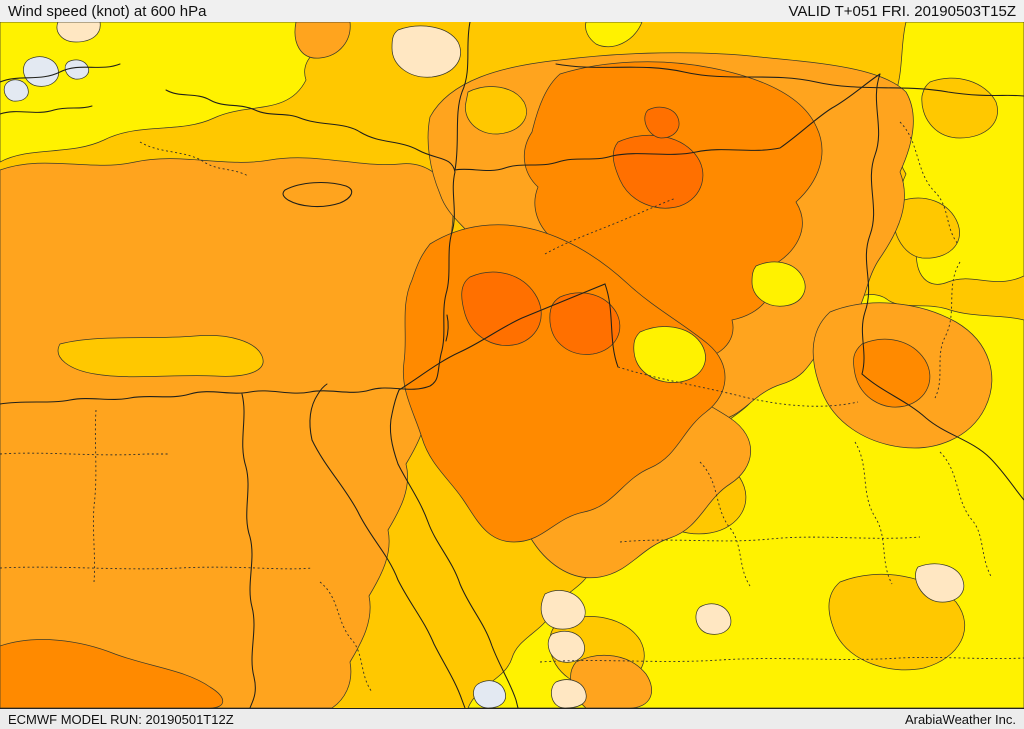 The height and width of the screenshot is (729, 1024). I want to click on coastline-red-sea-east, so click(458, 585).